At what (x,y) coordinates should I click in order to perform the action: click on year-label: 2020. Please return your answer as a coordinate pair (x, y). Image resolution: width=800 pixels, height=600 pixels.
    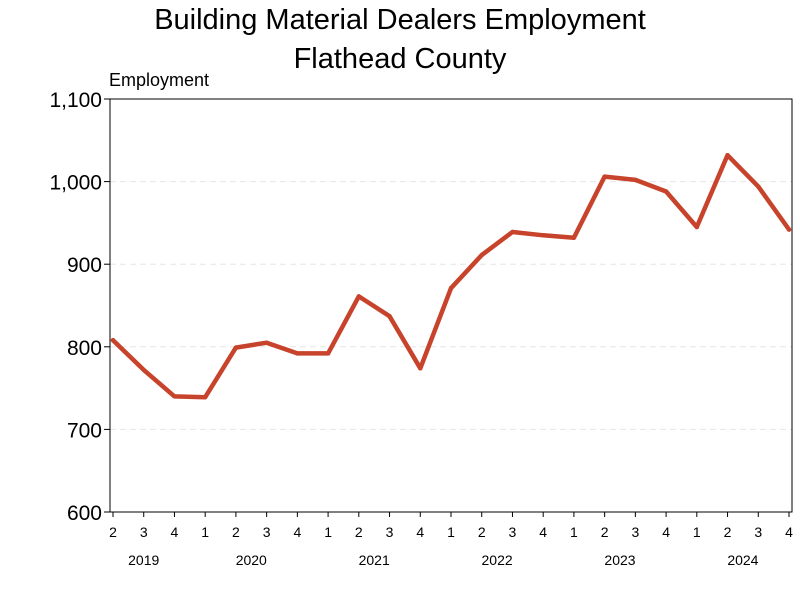
    Looking at the image, I should click on (251, 560).